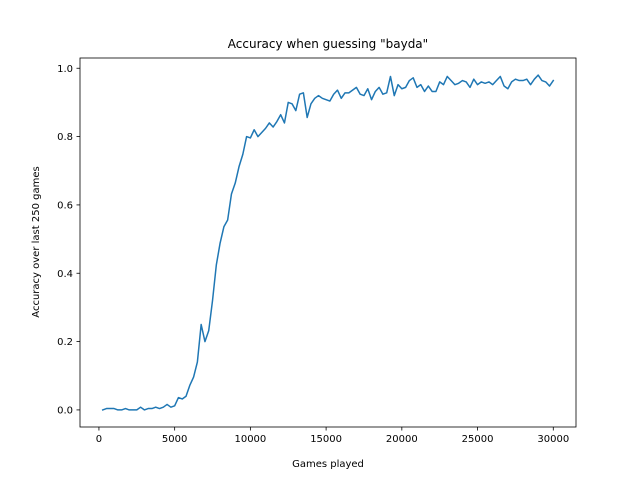  What do you see at coordinates (328, 464) in the screenshot?
I see `x-axis-label: Games played` at bounding box center [328, 464].